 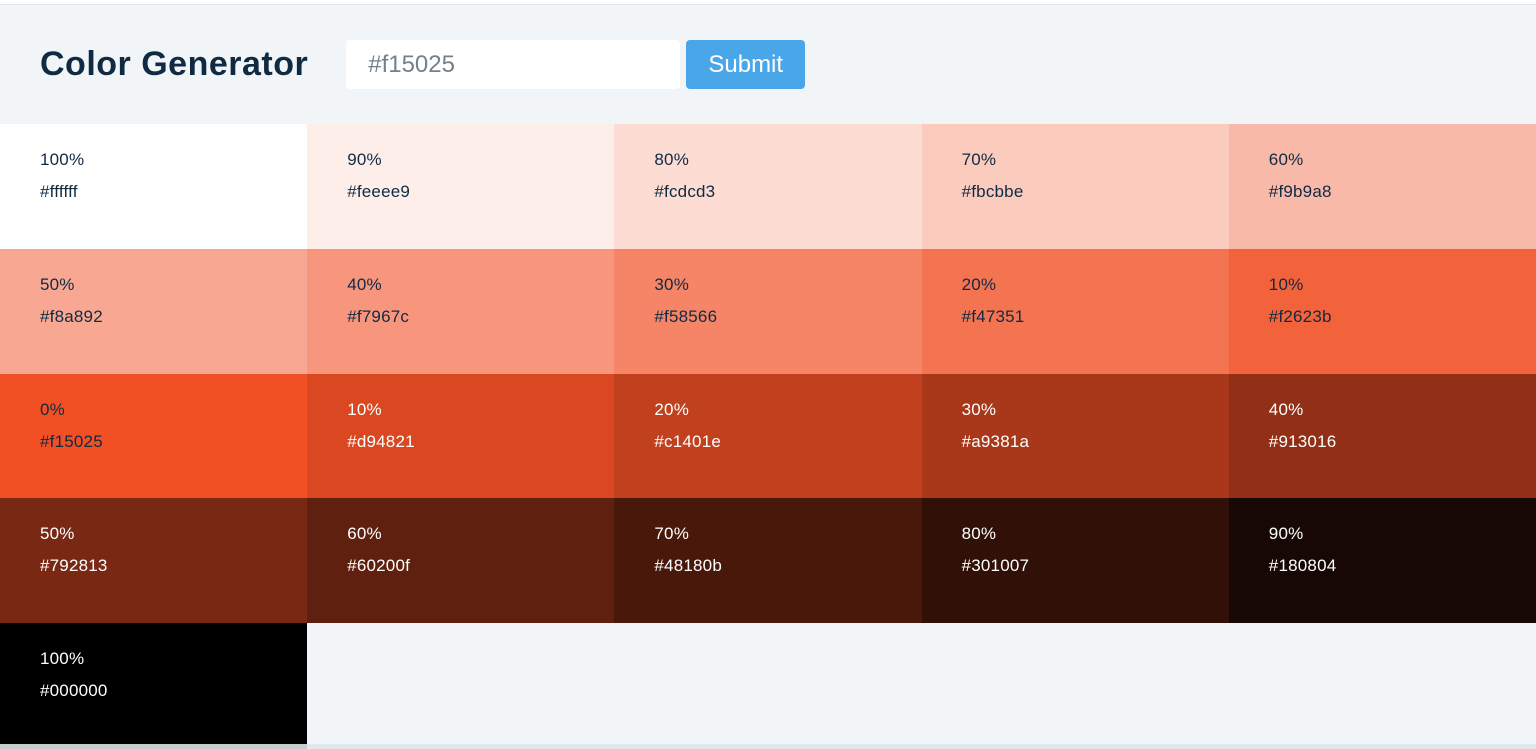 I want to click on page-title: Color Generator, so click(x=174, y=64).